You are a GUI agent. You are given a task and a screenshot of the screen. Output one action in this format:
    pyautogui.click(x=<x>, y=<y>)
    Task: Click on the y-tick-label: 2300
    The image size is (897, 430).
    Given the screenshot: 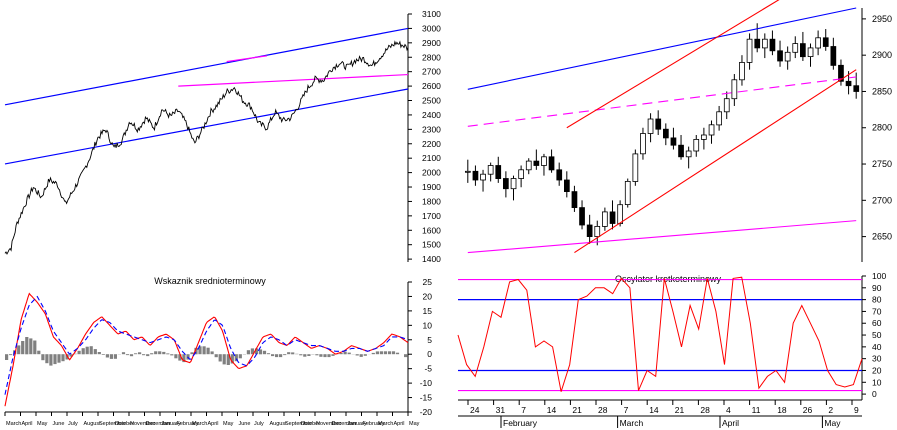 What is the action you would take?
    pyautogui.click(x=431, y=129)
    